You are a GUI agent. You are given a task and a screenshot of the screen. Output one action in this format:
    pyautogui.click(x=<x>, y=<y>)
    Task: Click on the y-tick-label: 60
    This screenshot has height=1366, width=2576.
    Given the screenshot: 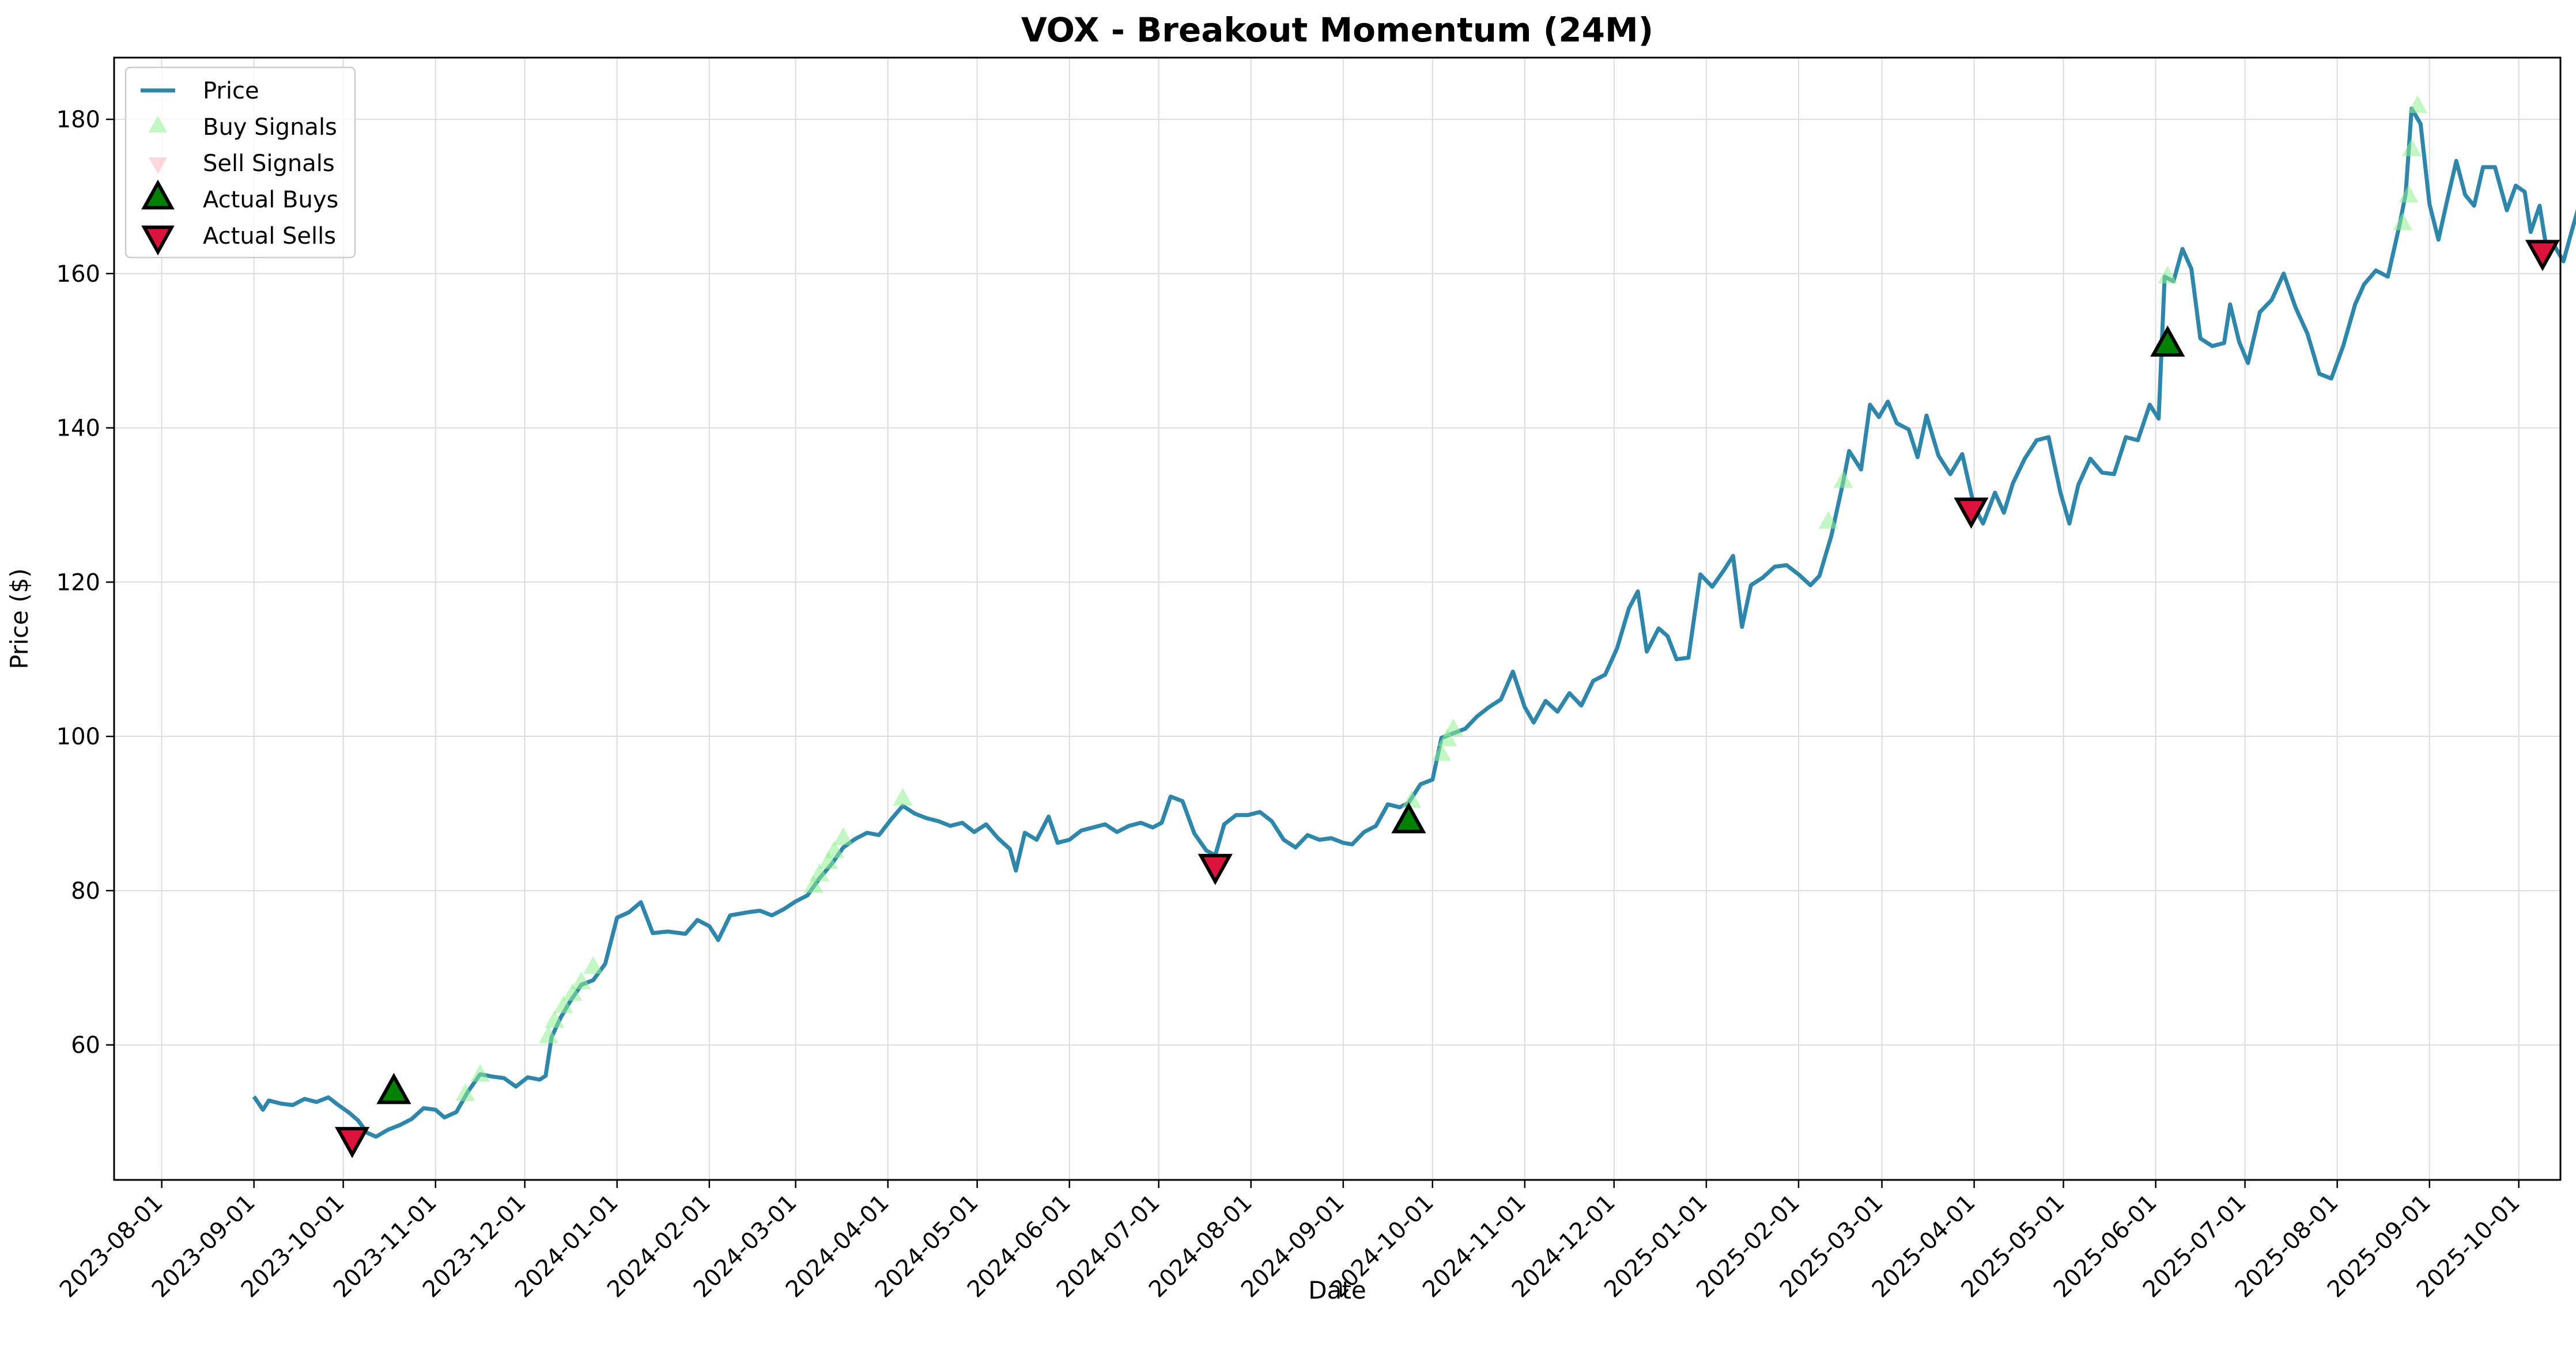 What is the action you would take?
    pyautogui.click(x=85, y=1045)
    